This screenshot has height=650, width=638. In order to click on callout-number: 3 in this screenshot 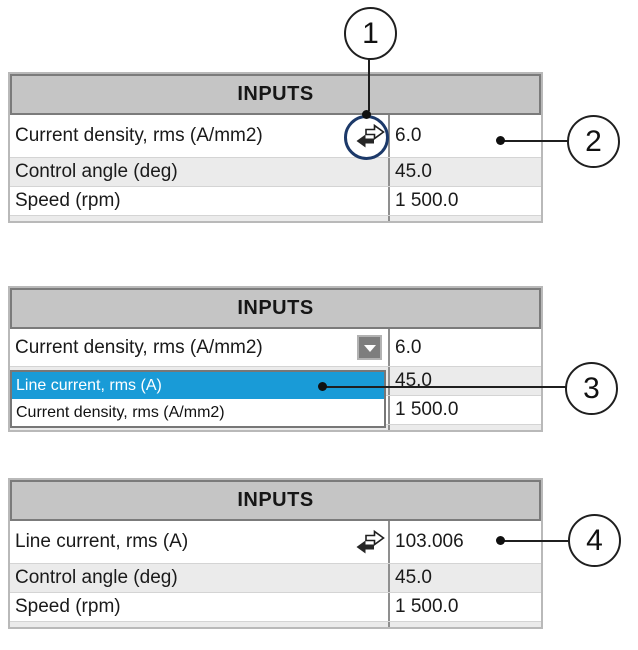, I will do `click(591, 388)`.